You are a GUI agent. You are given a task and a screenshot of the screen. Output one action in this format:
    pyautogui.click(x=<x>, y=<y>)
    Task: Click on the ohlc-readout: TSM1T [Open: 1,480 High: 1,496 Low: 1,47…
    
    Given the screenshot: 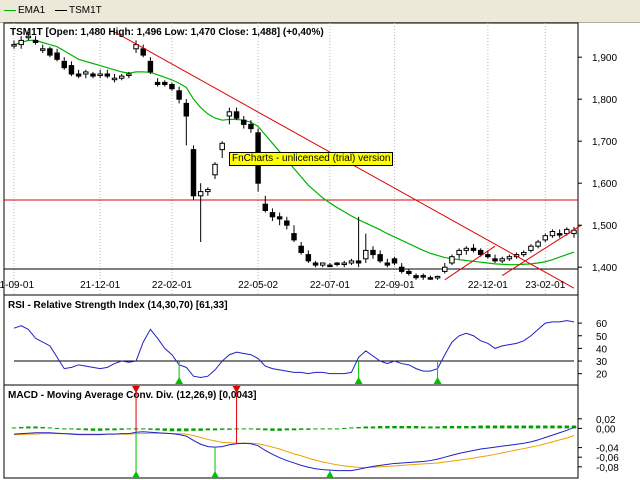 What is the action you would take?
    pyautogui.click(x=167, y=32)
    